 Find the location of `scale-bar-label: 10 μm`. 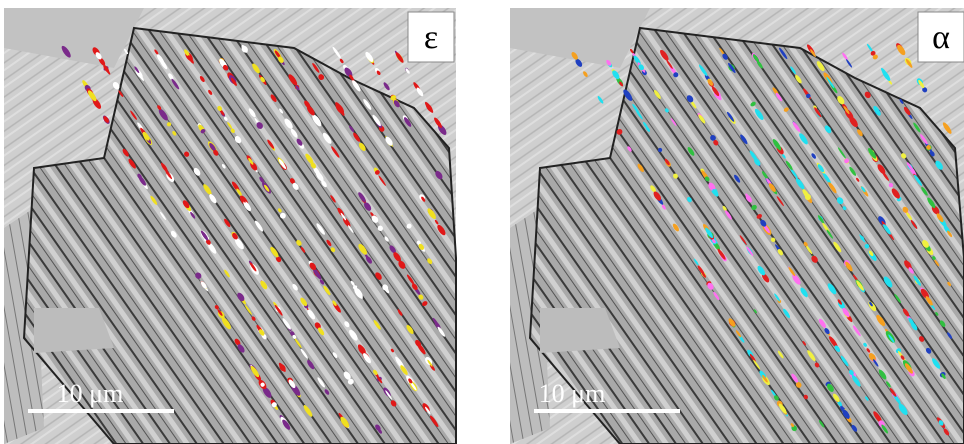

scale-bar-label: 10 μm is located at coordinates (90, 393).